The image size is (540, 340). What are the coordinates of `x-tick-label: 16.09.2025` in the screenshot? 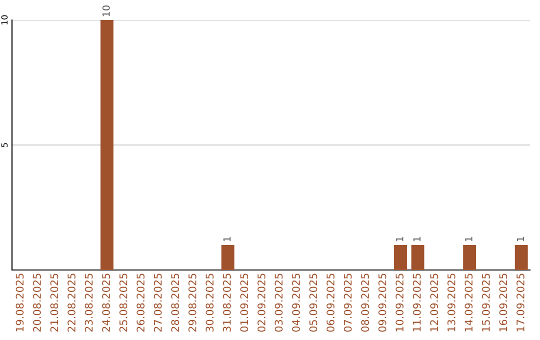 It's located at (503, 303).